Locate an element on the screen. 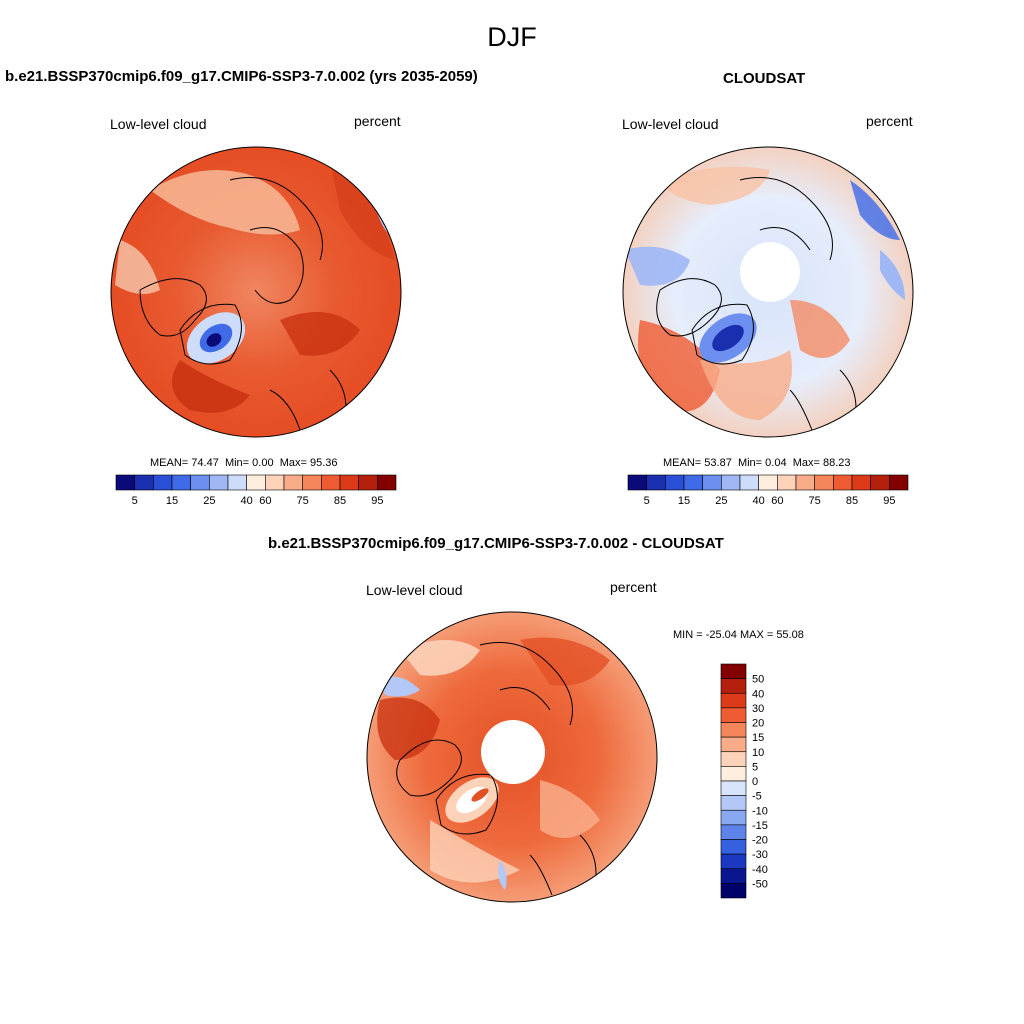  diff-colorbar-tick-label: 20 is located at coordinates (758, 724).